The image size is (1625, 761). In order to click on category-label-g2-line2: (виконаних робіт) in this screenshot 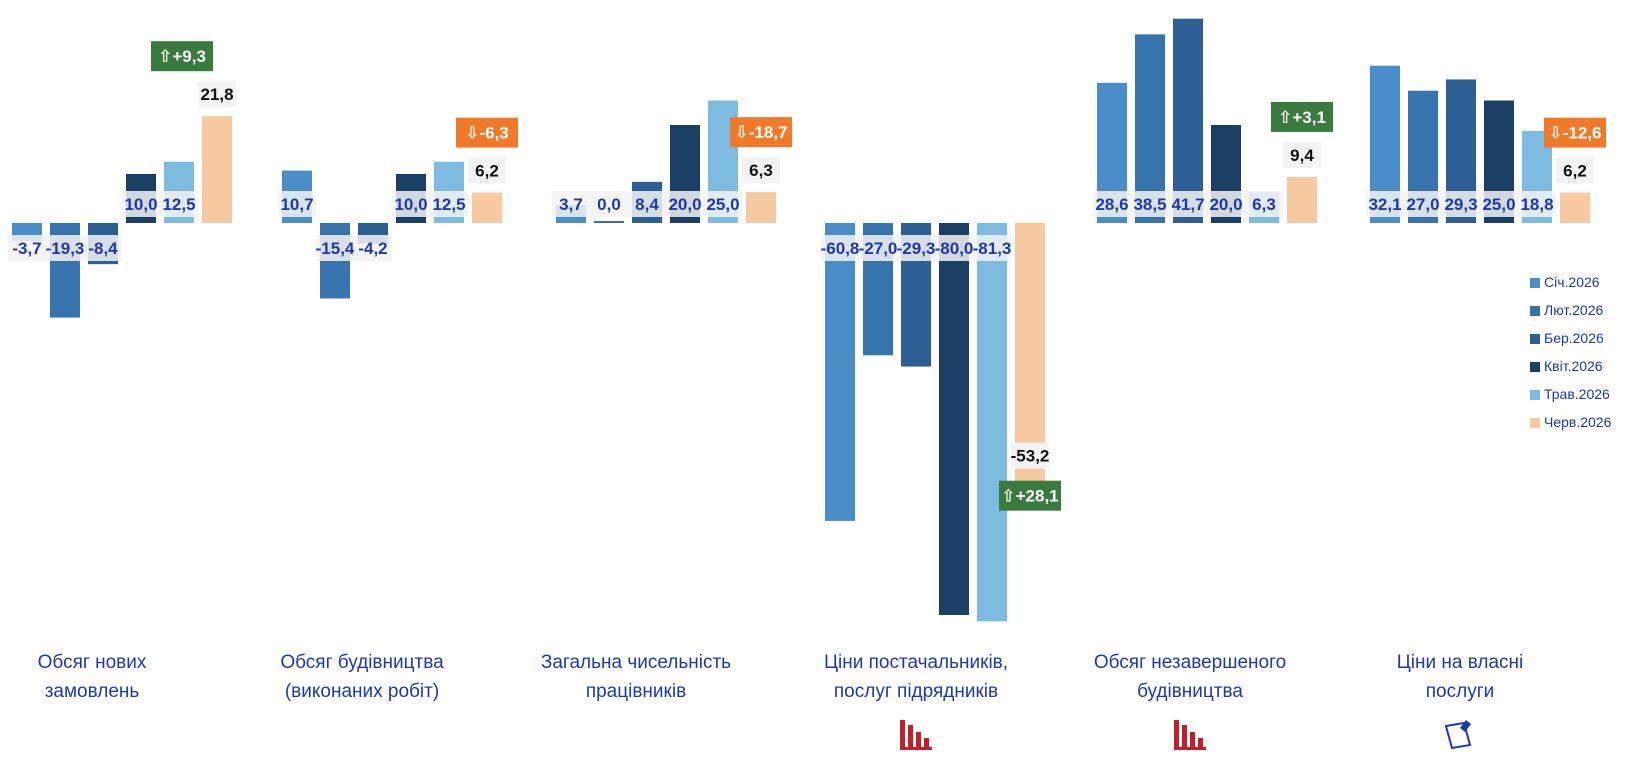, I will do `click(362, 691)`.